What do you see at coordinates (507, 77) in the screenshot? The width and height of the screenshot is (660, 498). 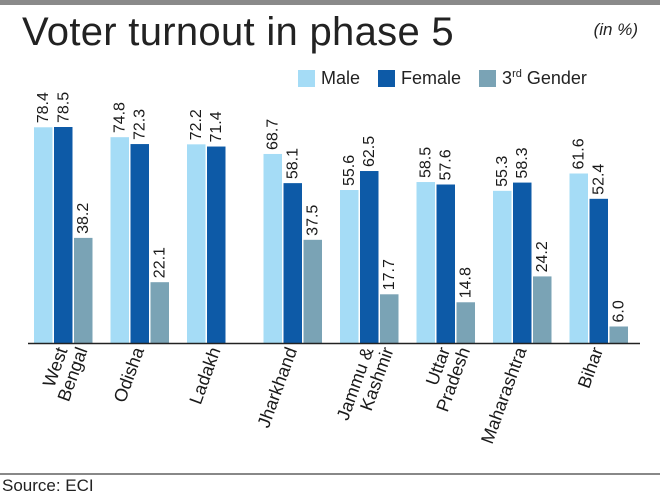 I see `legend-label-third-gender-num: 3` at bounding box center [507, 77].